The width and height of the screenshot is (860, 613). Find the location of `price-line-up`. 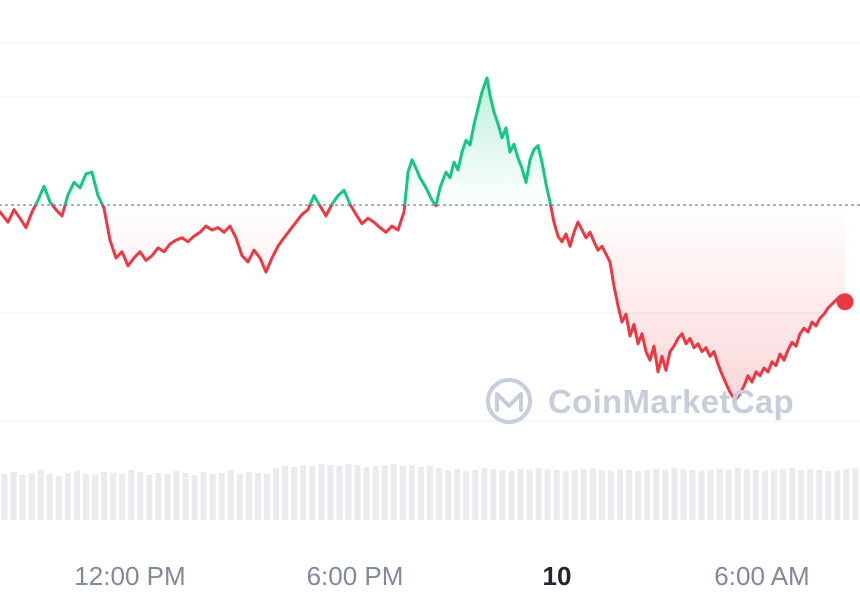

price-line-up is located at coordinates (293, 140).